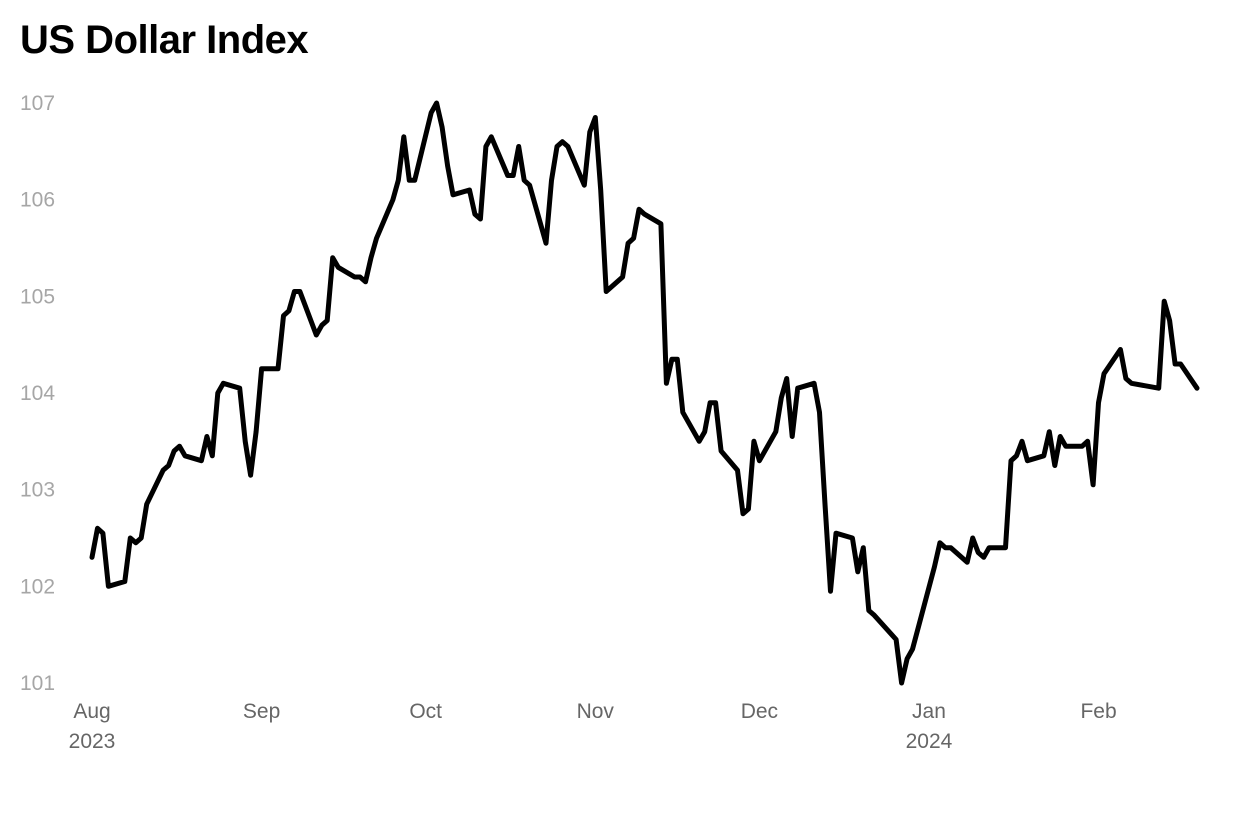  I want to click on x-tick-label: Jan, so click(929, 711).